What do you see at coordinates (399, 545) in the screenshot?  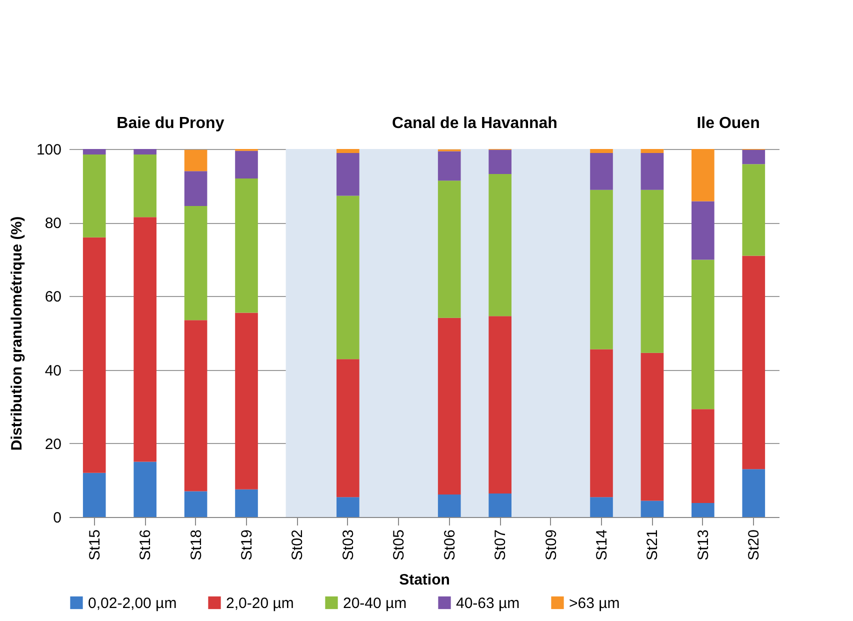 I see `x-tick-label: St05` at bounding box center [399, 545].